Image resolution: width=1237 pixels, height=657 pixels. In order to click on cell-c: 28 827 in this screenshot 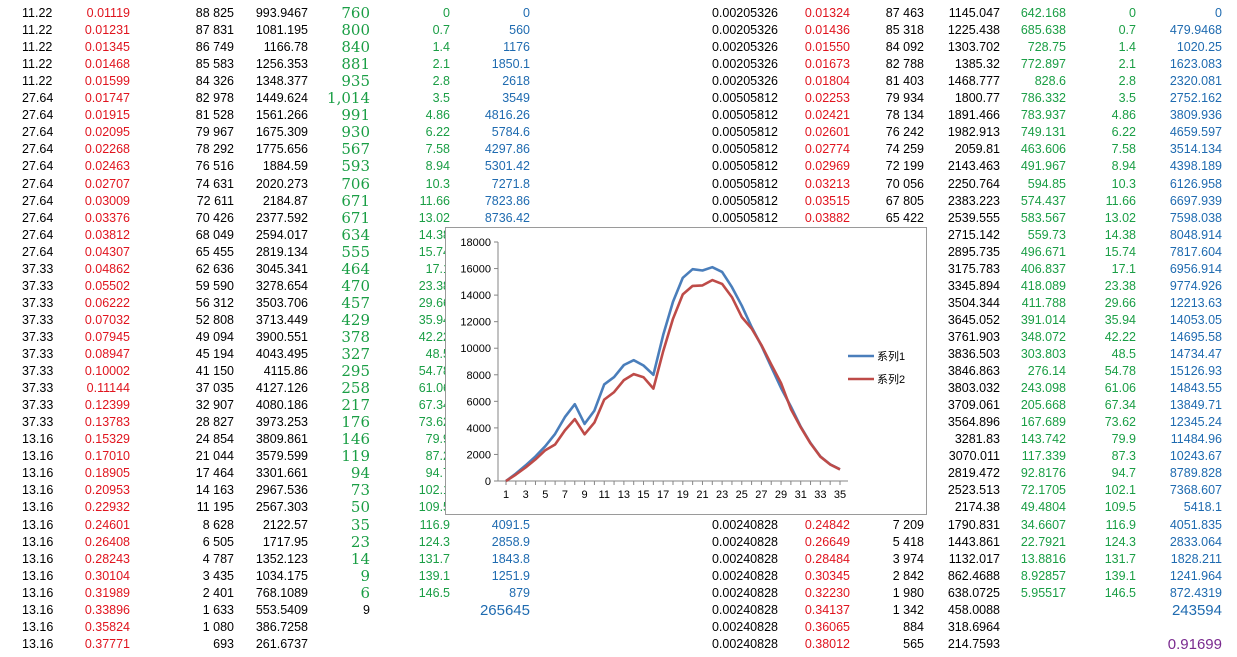, I will do `click(214, 422)`.